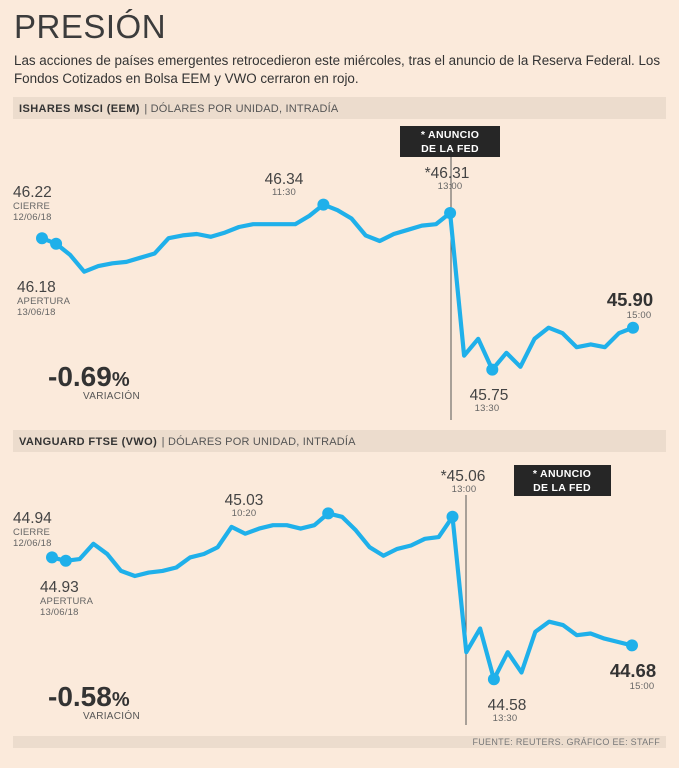 The width and height of the screenshot is (679, 768). I want to click on series-name: ISHARES MSCI (EEM), so click(79, 109).